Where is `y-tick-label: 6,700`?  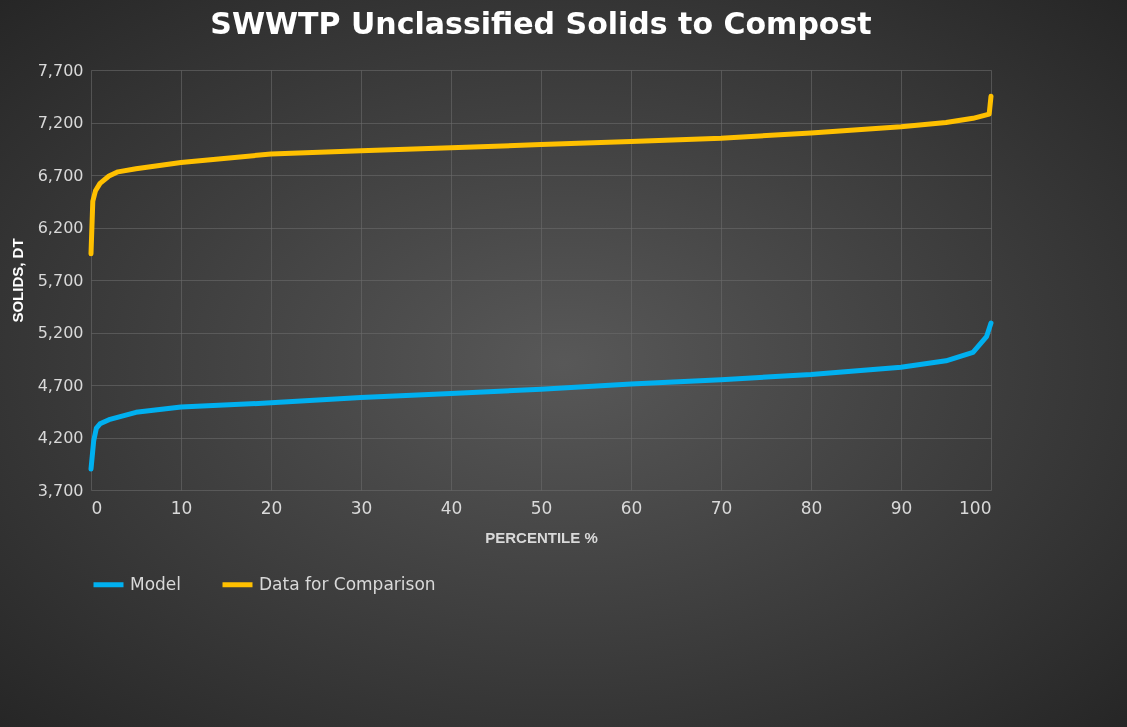 y-tick-label: 6,700 is located at coordinates (60, 175).